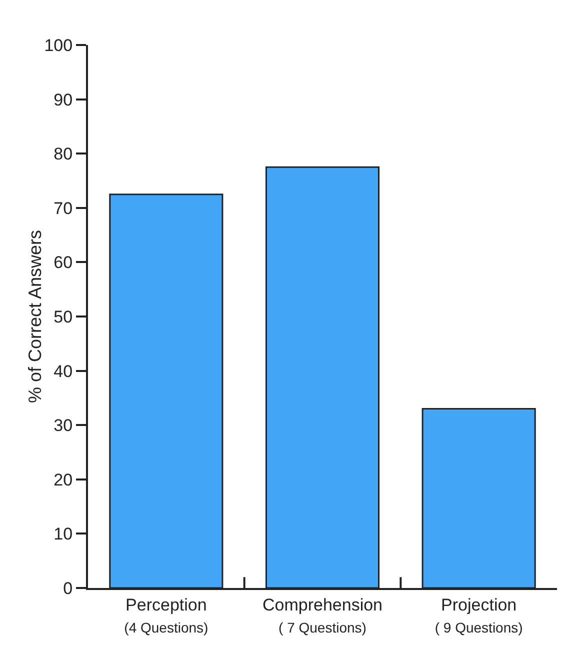 The height and width of the screenshot is (656, 567). Describe the element at coordinates (166, 615) in the screenshot. I see `x-tick-label: Perception (4 Questions)` at that location.